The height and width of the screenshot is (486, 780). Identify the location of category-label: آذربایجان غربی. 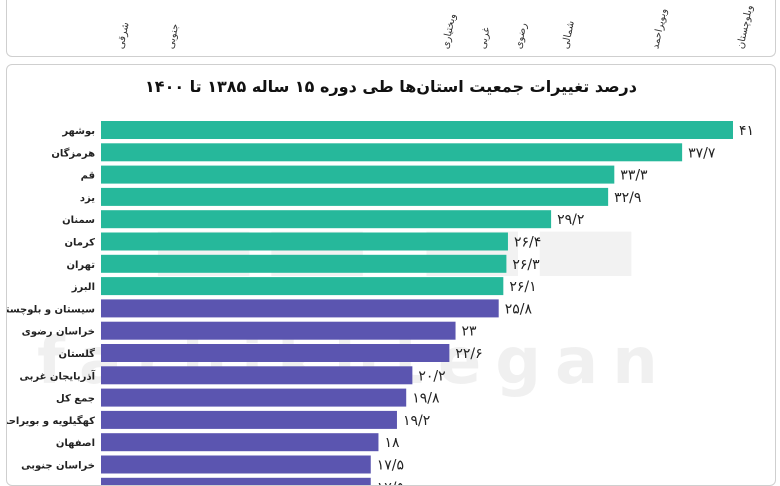
(58, 375).